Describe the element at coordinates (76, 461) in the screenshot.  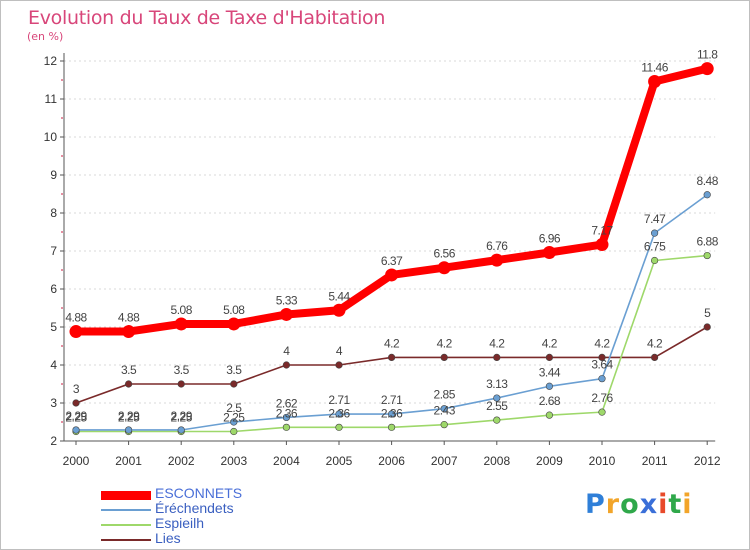
I see `x-tick-label: 2000` at that location.